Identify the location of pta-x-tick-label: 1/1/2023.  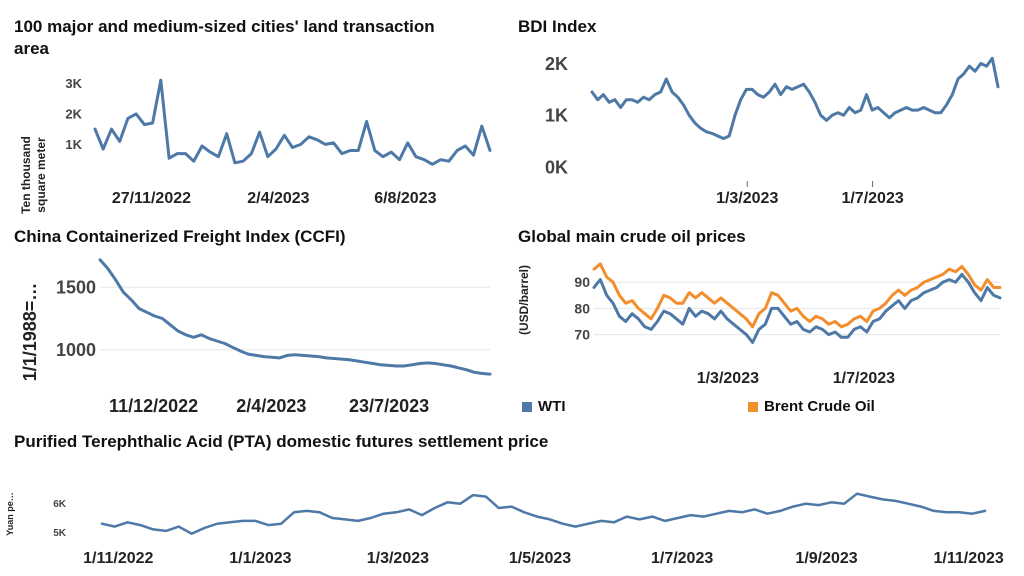
(260, 558).